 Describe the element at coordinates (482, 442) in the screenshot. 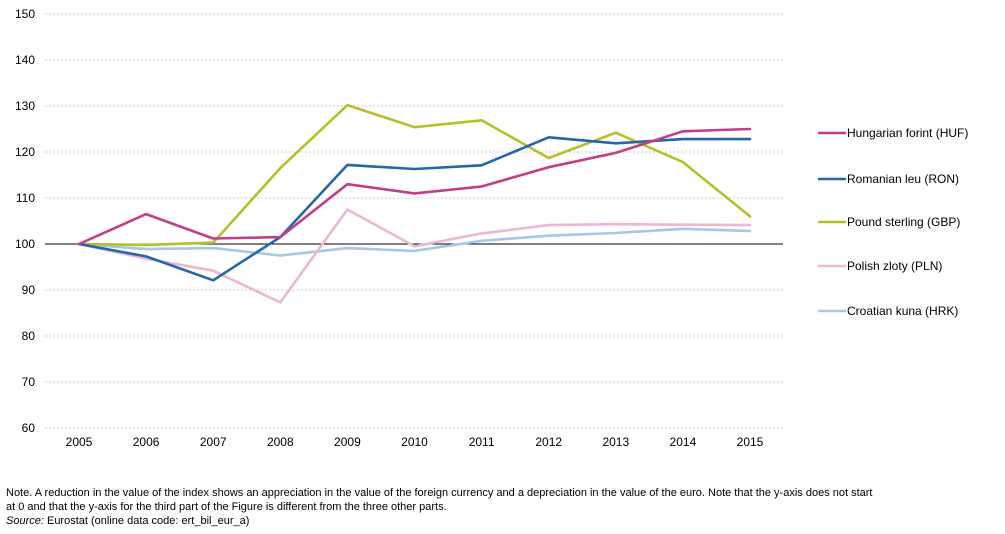

I see `x-tick-label: 2011` at that location.